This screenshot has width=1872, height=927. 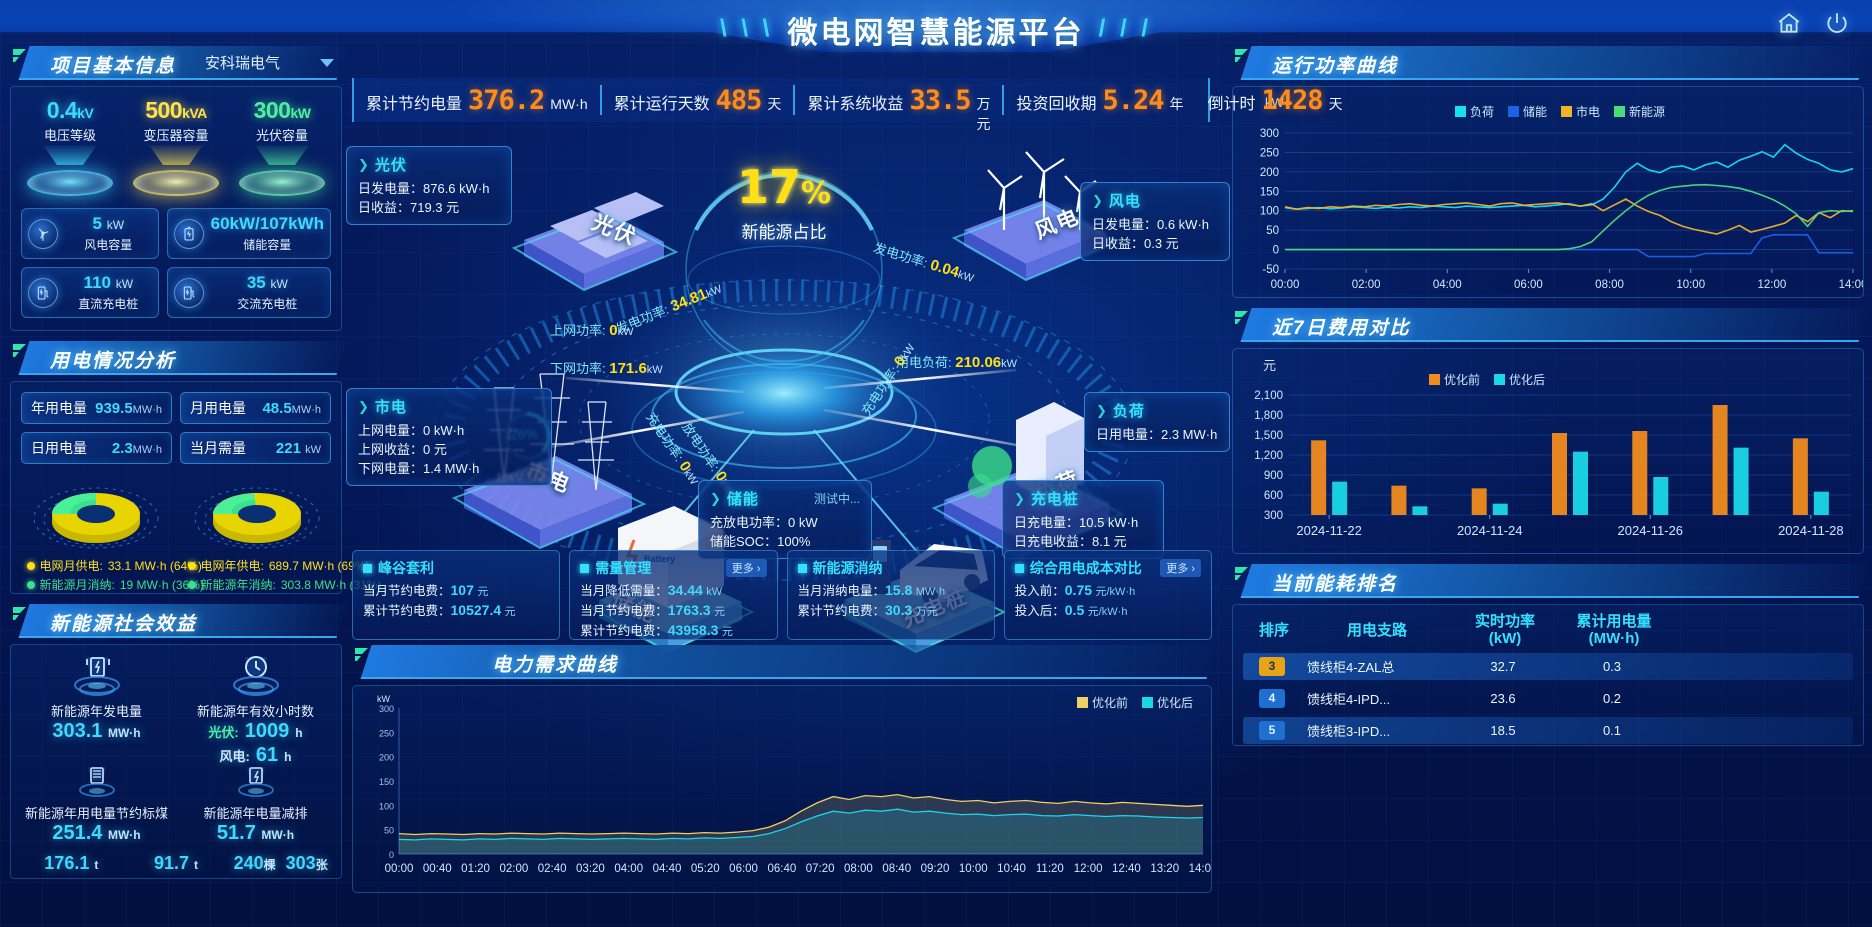 I want to click on coal-icon, so click(x=96, y=778).